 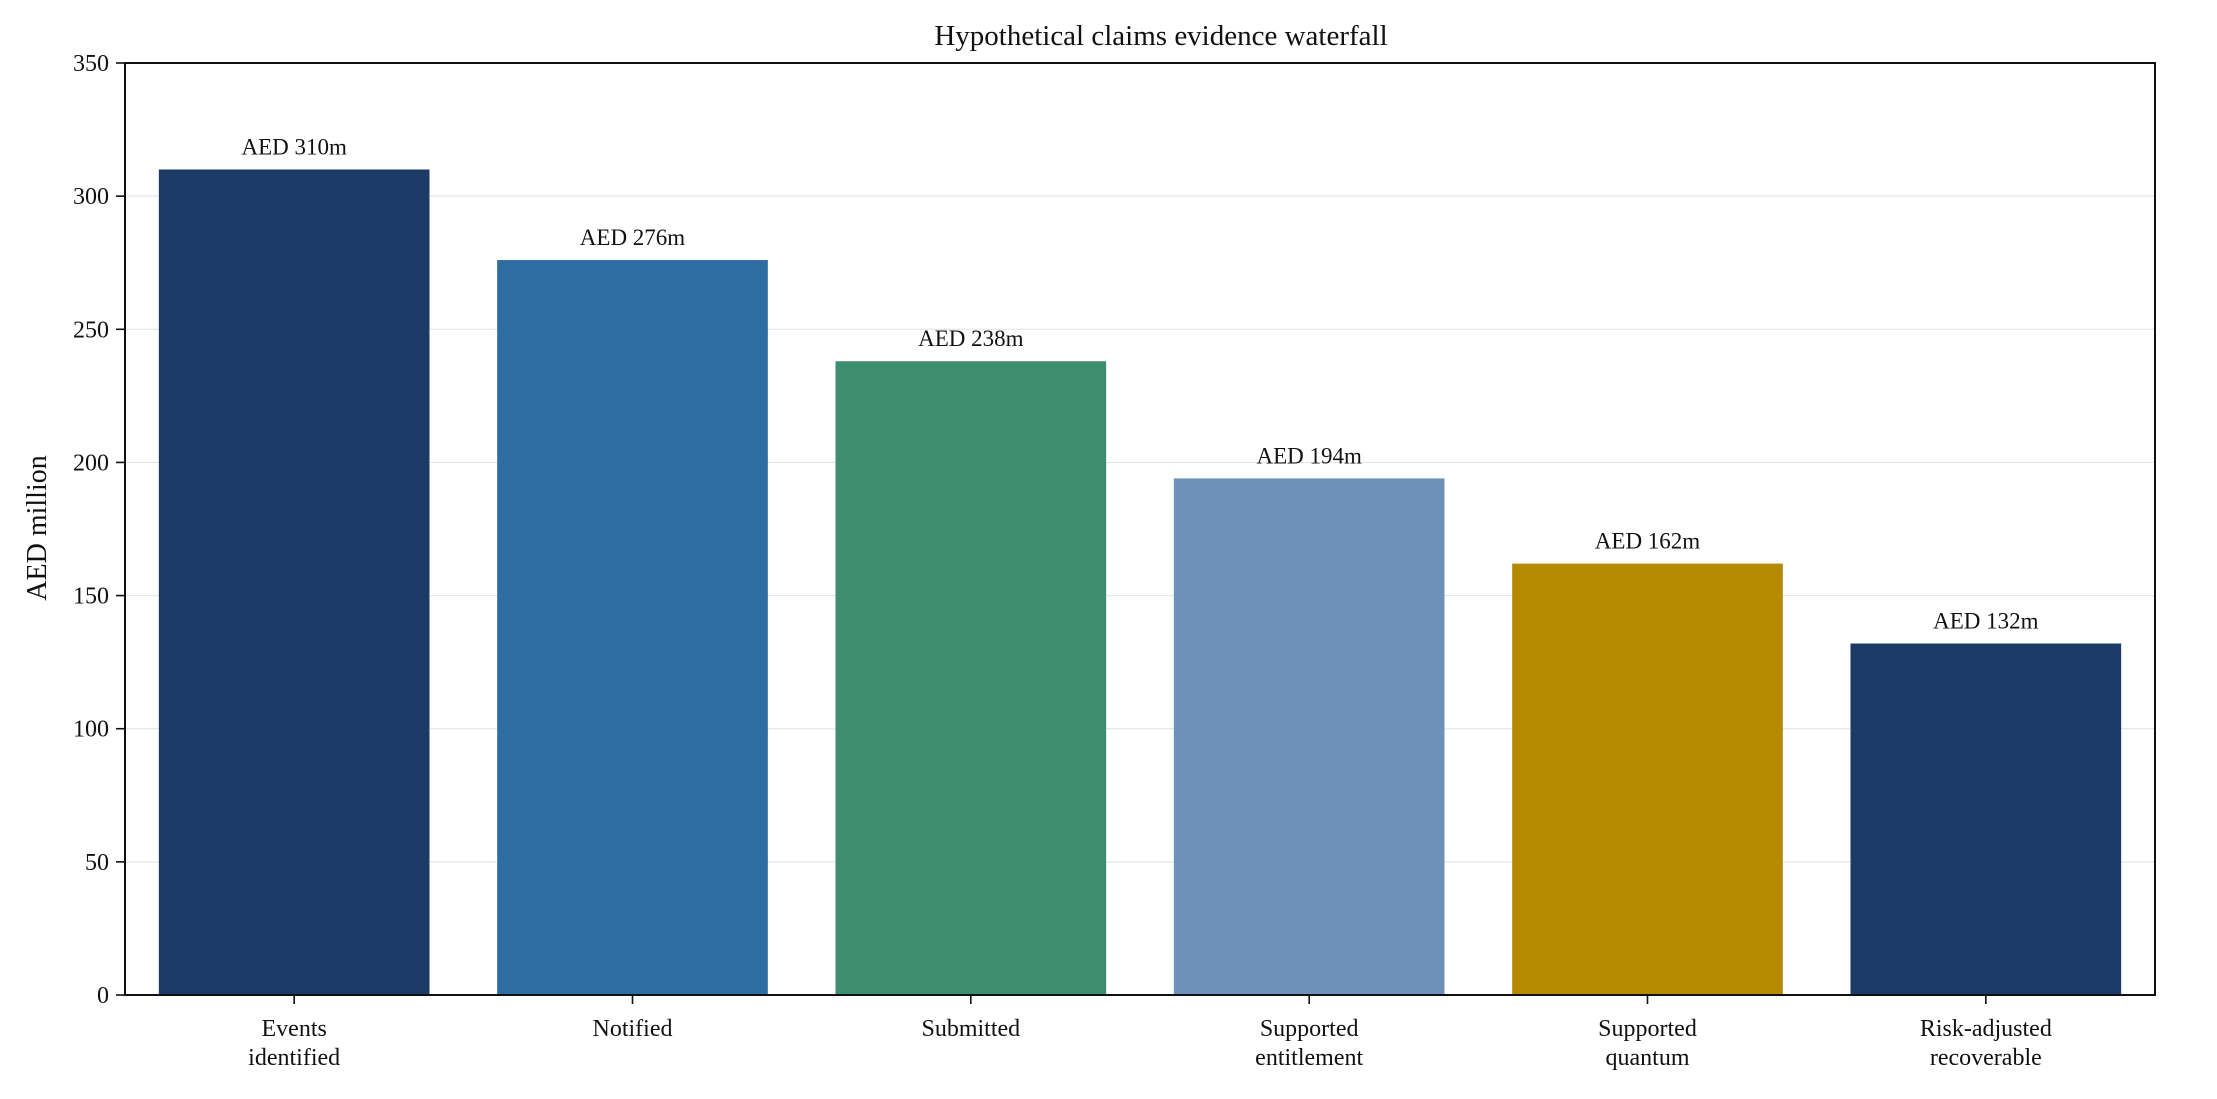 What do you see at coordinates (91, 330) in the screenshot?
I see `y-tick-label: 250` at bounding box center [91, 330].